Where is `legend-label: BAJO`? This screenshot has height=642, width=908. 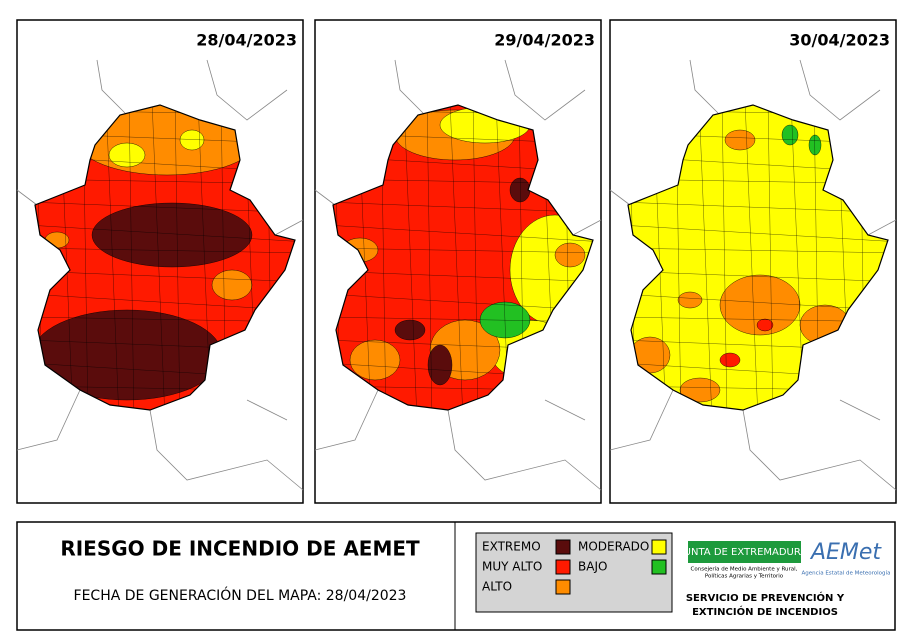 legend-label: BAJO is located at coordinates (592, 567).